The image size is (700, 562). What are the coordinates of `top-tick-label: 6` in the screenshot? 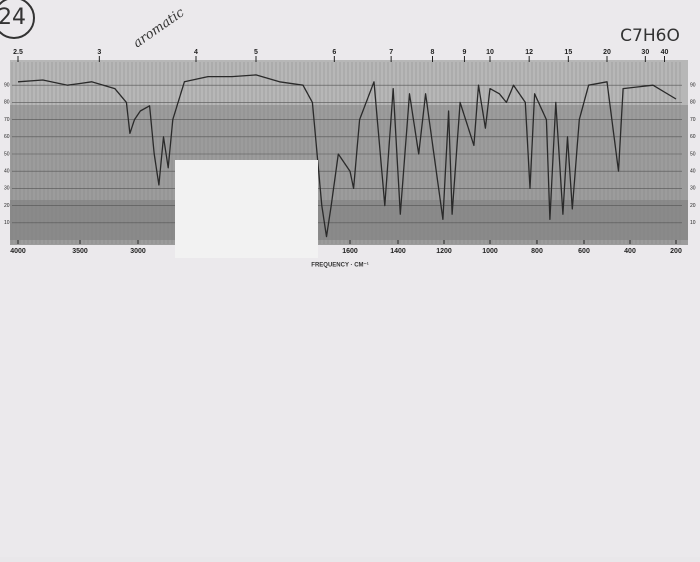 It's located at (334, 52).